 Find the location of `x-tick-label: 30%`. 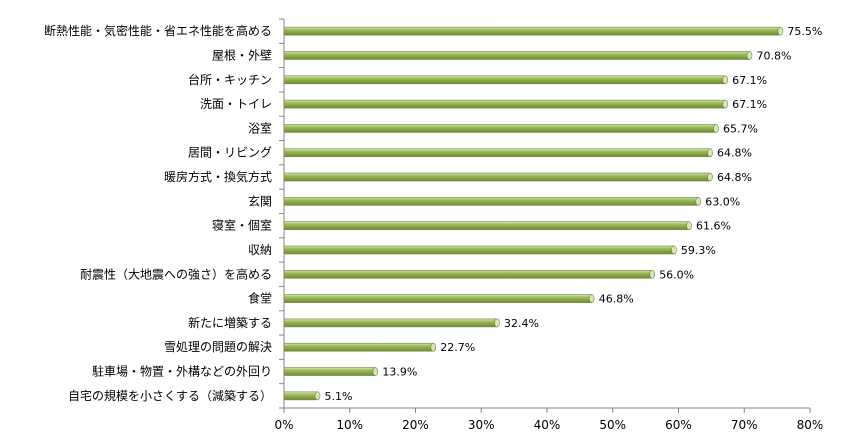

x-tick-label: 30% is located at coordinates (481, 425).